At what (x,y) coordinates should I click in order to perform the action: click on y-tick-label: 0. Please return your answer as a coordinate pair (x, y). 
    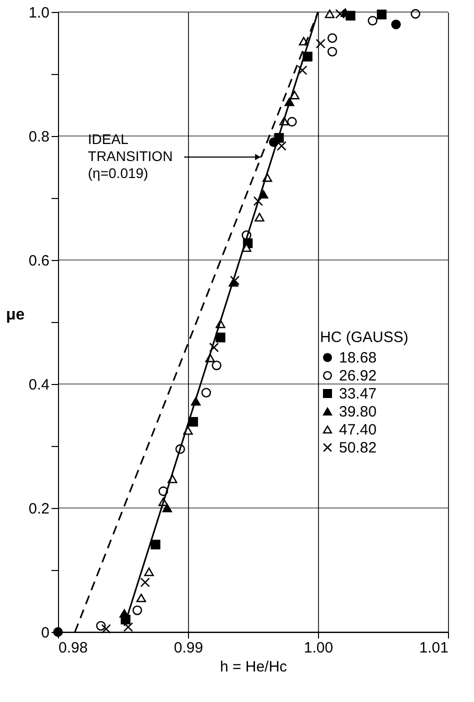
    Looking at the image, I should click on (45, 633).